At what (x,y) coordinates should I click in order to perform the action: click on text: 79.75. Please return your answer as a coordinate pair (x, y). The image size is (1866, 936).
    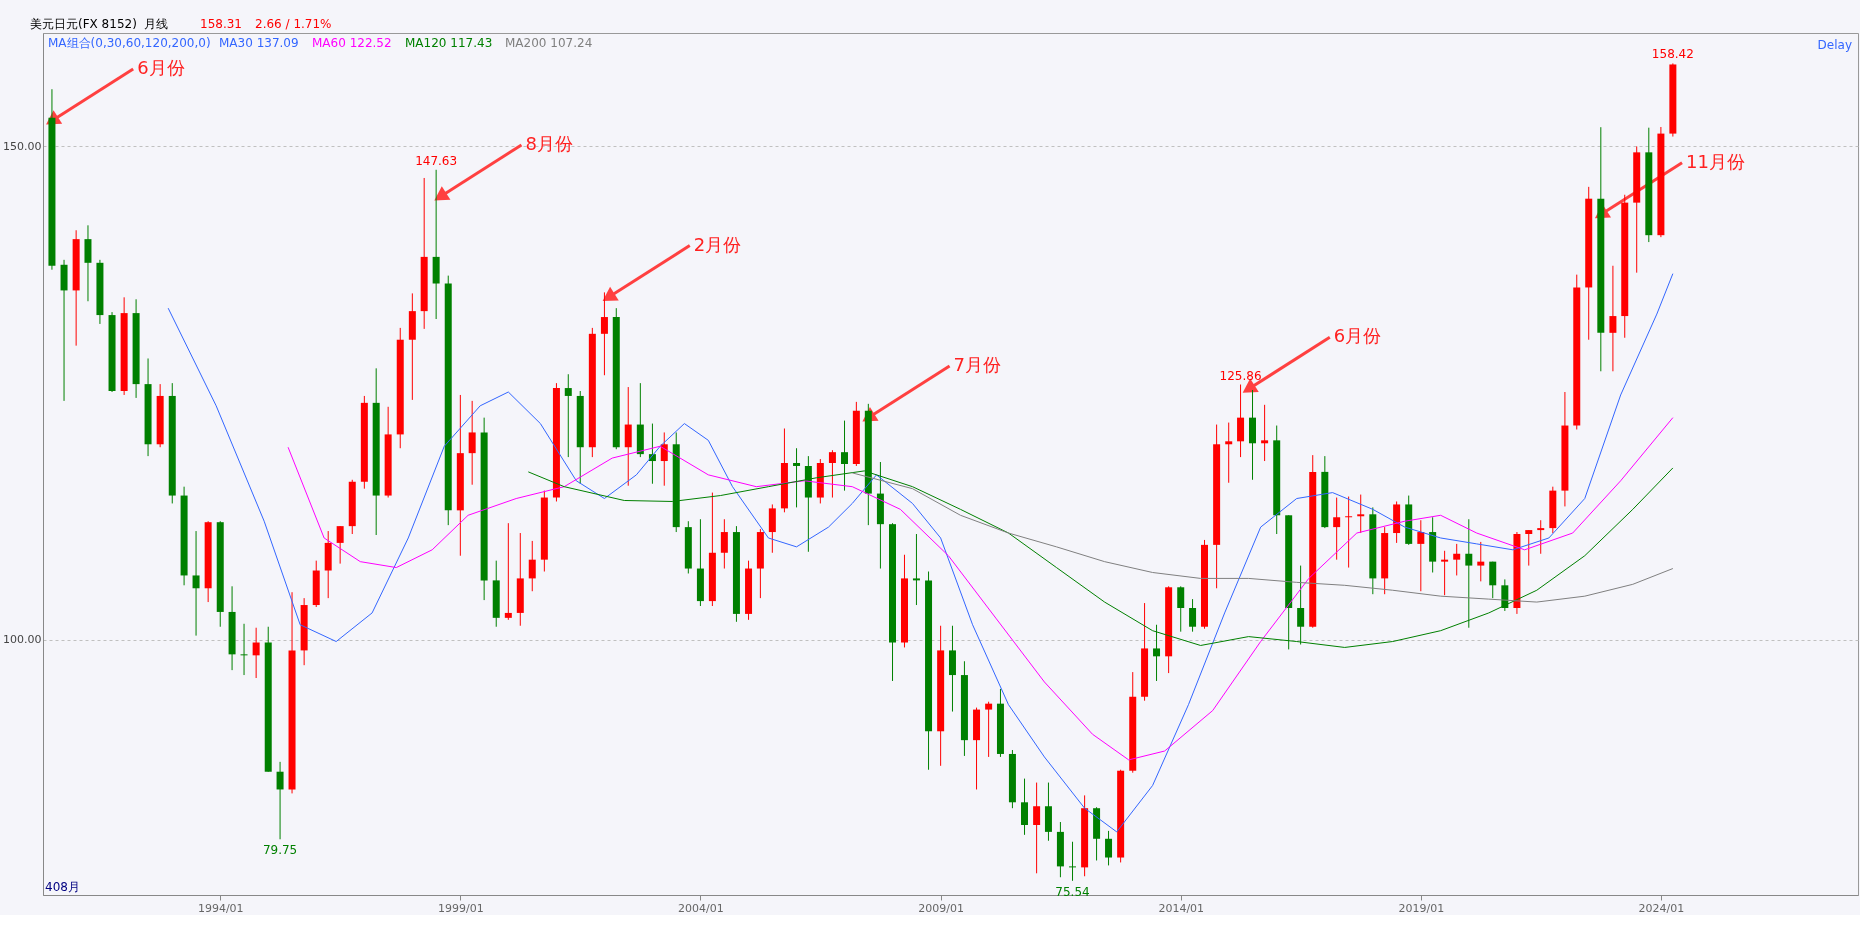
    Looking at the image, I should click on (280, 850).